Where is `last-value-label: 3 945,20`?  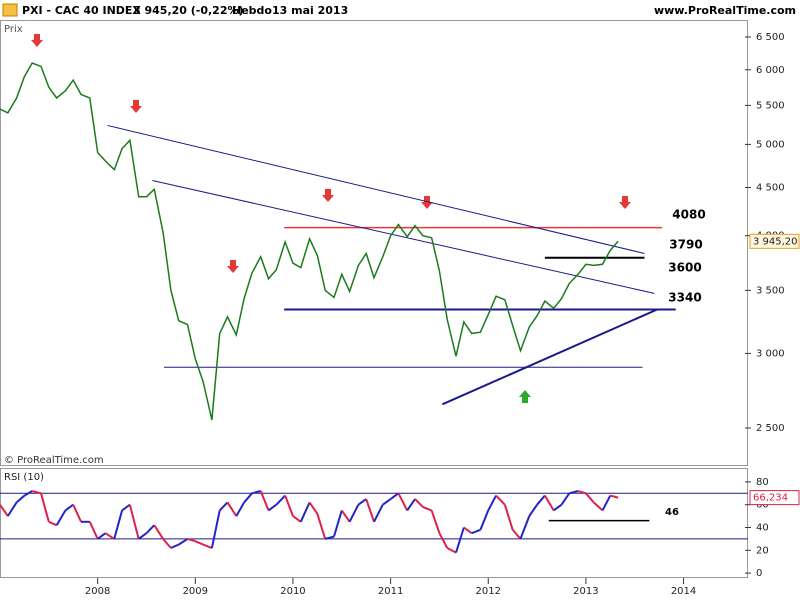
last-value-label: 3 945,20 is located at coordinates (775, 241).